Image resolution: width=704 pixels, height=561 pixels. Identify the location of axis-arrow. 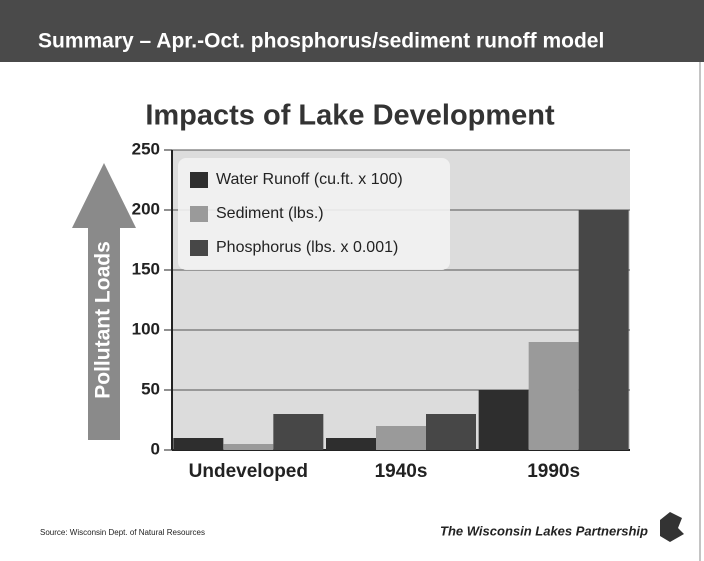
(104, 301).